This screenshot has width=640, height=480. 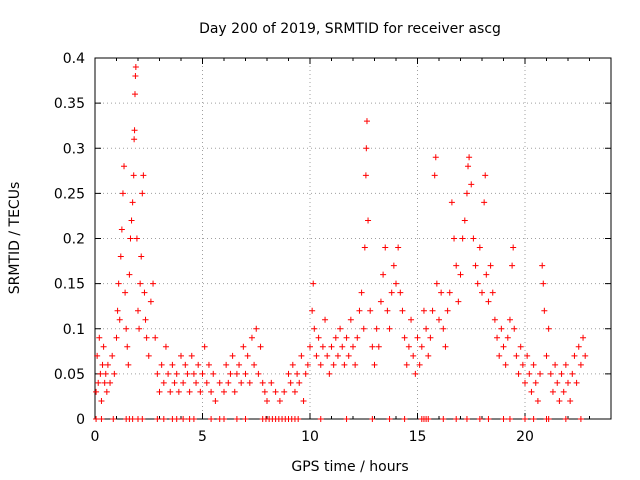 What do you see at coordinates (310, 437) in the screenshot?
I see `x-tick-label: 10` at bounding box center [310, 437].